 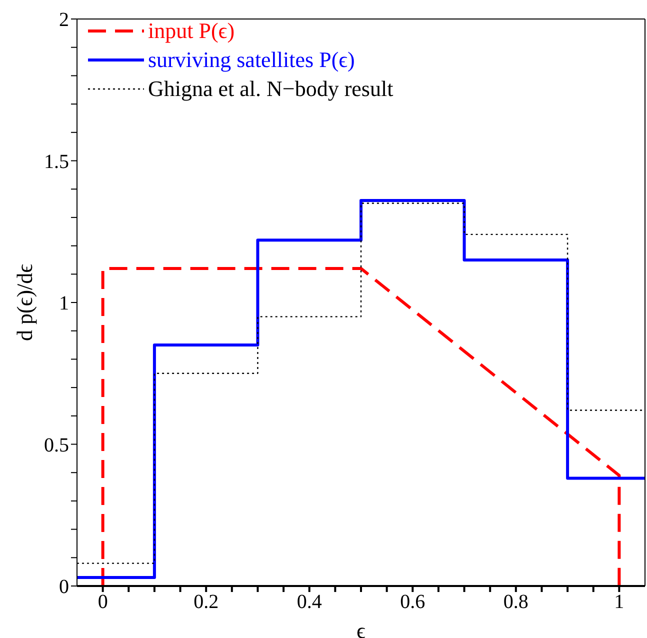 I want to click on x-tick-label: 0.2, so click(x=206, y=602).